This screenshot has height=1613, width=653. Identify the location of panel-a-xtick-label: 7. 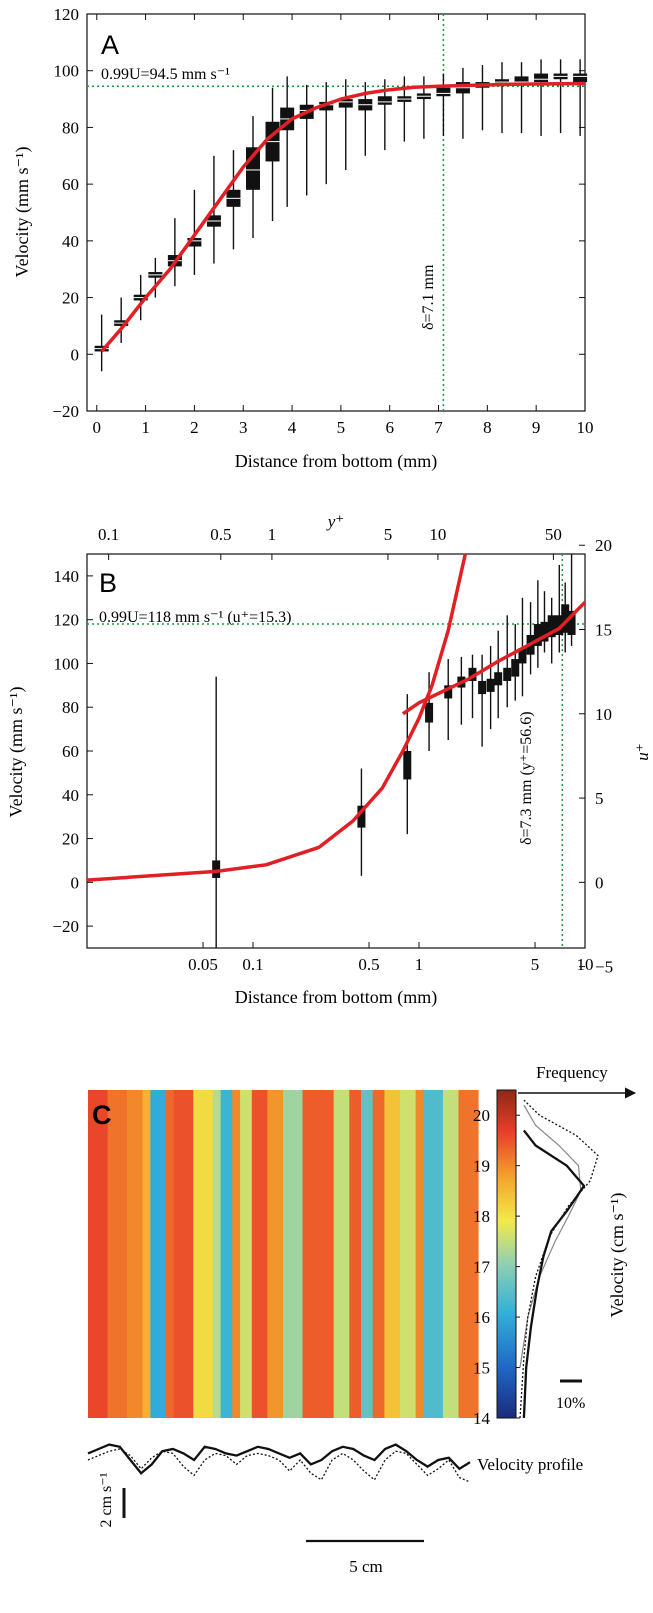
(438, 427).